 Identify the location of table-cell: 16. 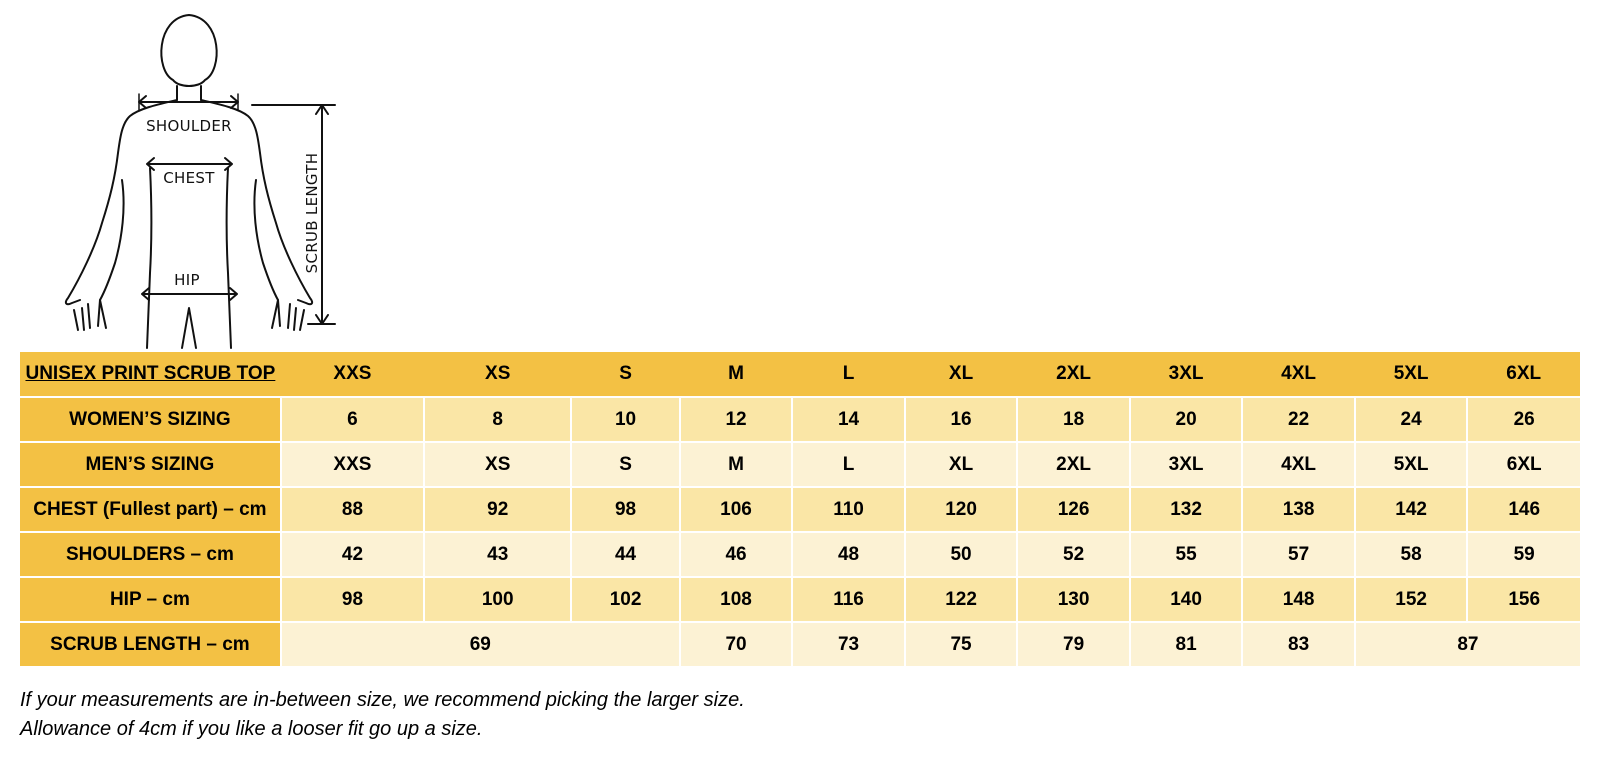
(961, 420).